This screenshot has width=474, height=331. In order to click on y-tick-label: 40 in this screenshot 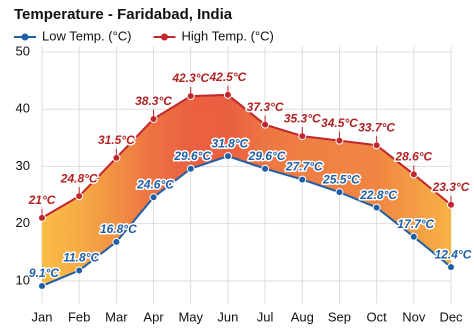, I will do `click(23, 108)`.